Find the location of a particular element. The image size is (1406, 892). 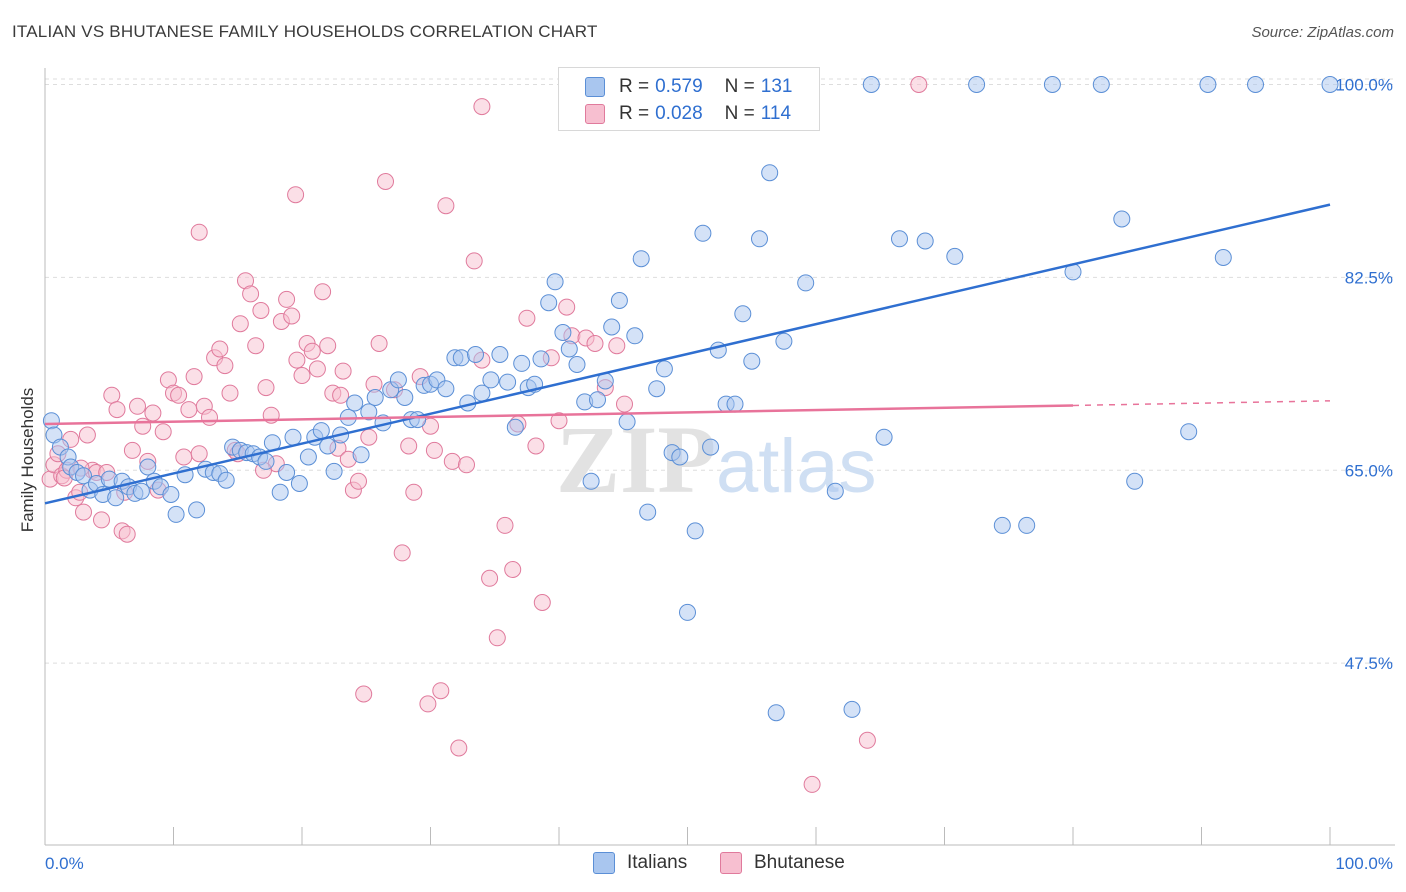

bhutanese-n-label: N = is located at coordinates (739, 113).